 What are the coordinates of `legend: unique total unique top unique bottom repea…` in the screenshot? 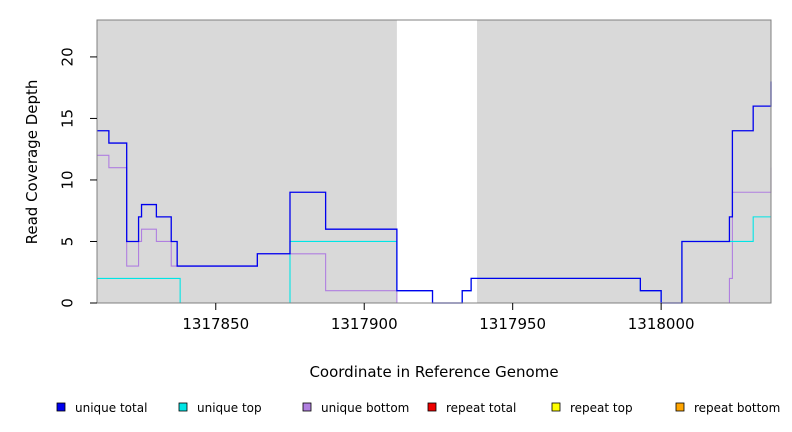 It's located at (418, 408).